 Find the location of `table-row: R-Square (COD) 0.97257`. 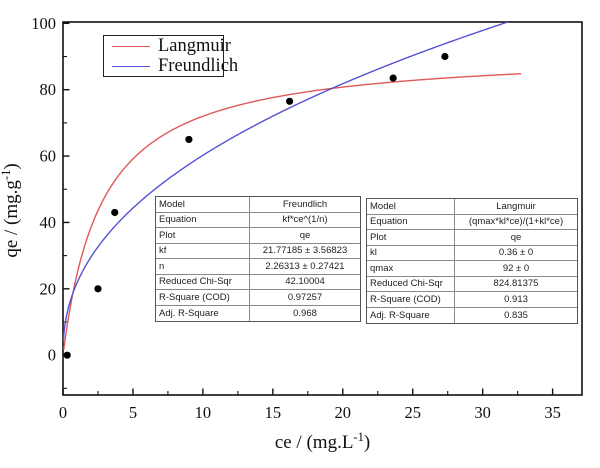

table-row: R-Square (COD) 0.97257 is located at coordinates (258, 298).